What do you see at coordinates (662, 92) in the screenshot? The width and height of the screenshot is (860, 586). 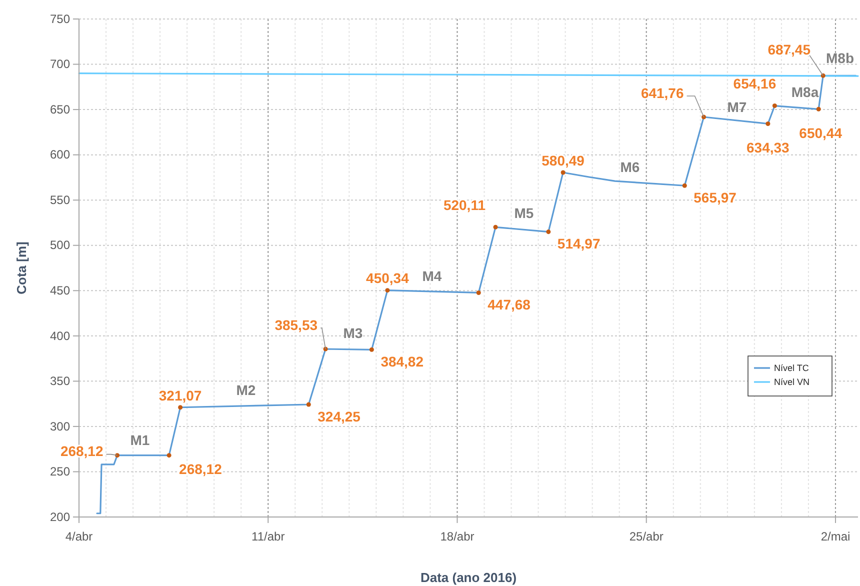 I see `data-label: 641,76` at bounding box center [662, 92].